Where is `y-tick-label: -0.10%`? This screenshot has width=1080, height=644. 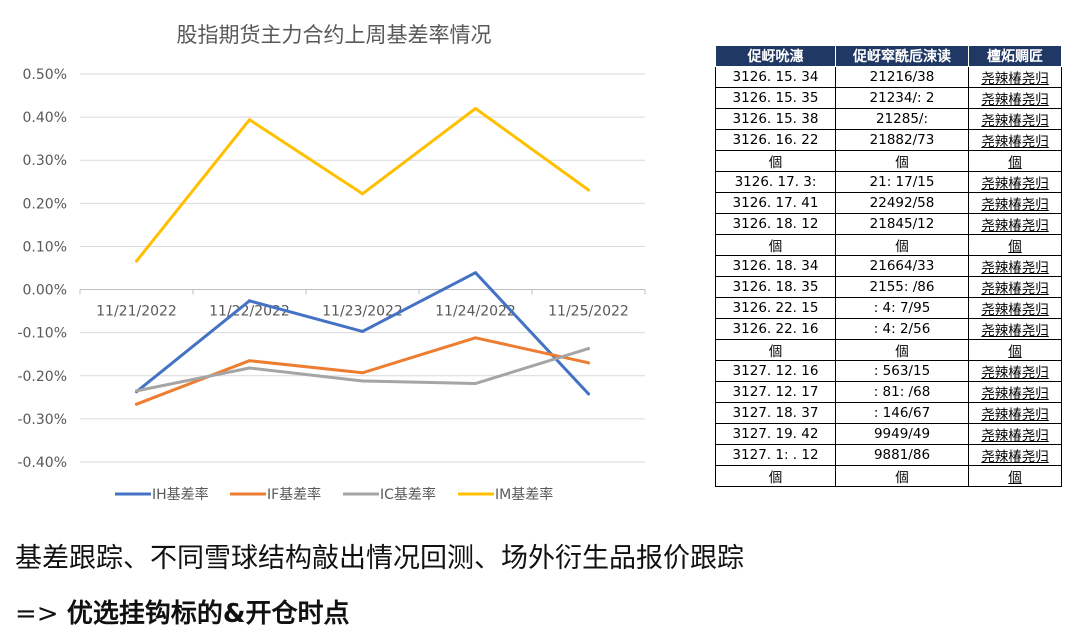 y-tick-label: -0.10% is located at coordinates (42, 334).